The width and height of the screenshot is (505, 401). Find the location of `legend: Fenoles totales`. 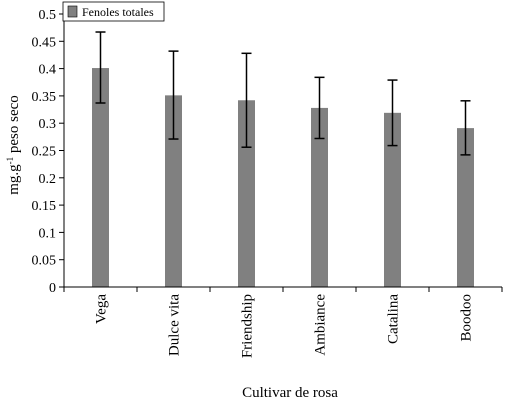

legend: Fenoles totales is located at coordinates (113, 11).